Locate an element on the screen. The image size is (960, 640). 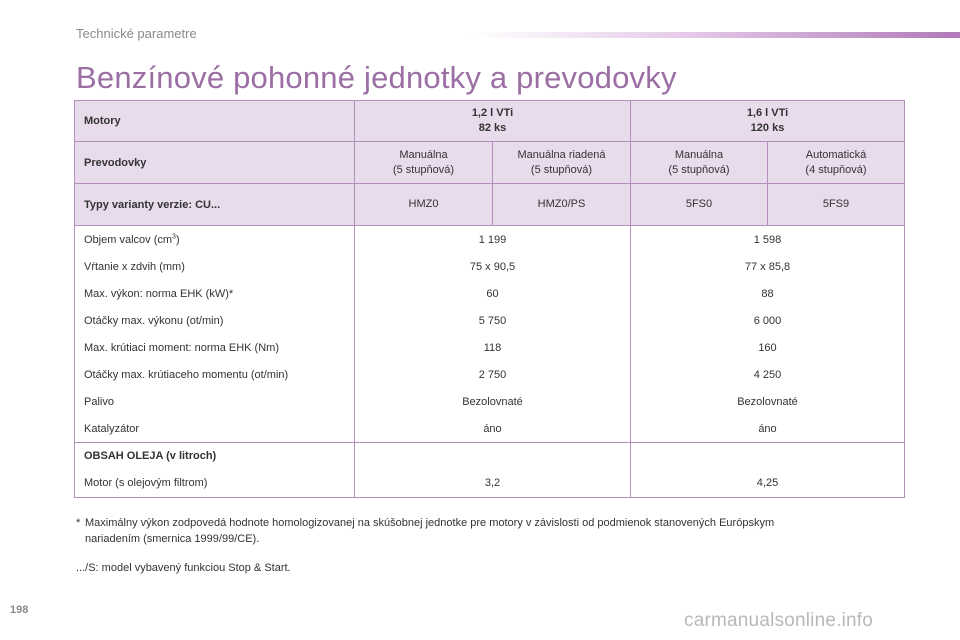
gearbox-cell: Automatická (4 stupňová) is located at coordinates (836, 162).